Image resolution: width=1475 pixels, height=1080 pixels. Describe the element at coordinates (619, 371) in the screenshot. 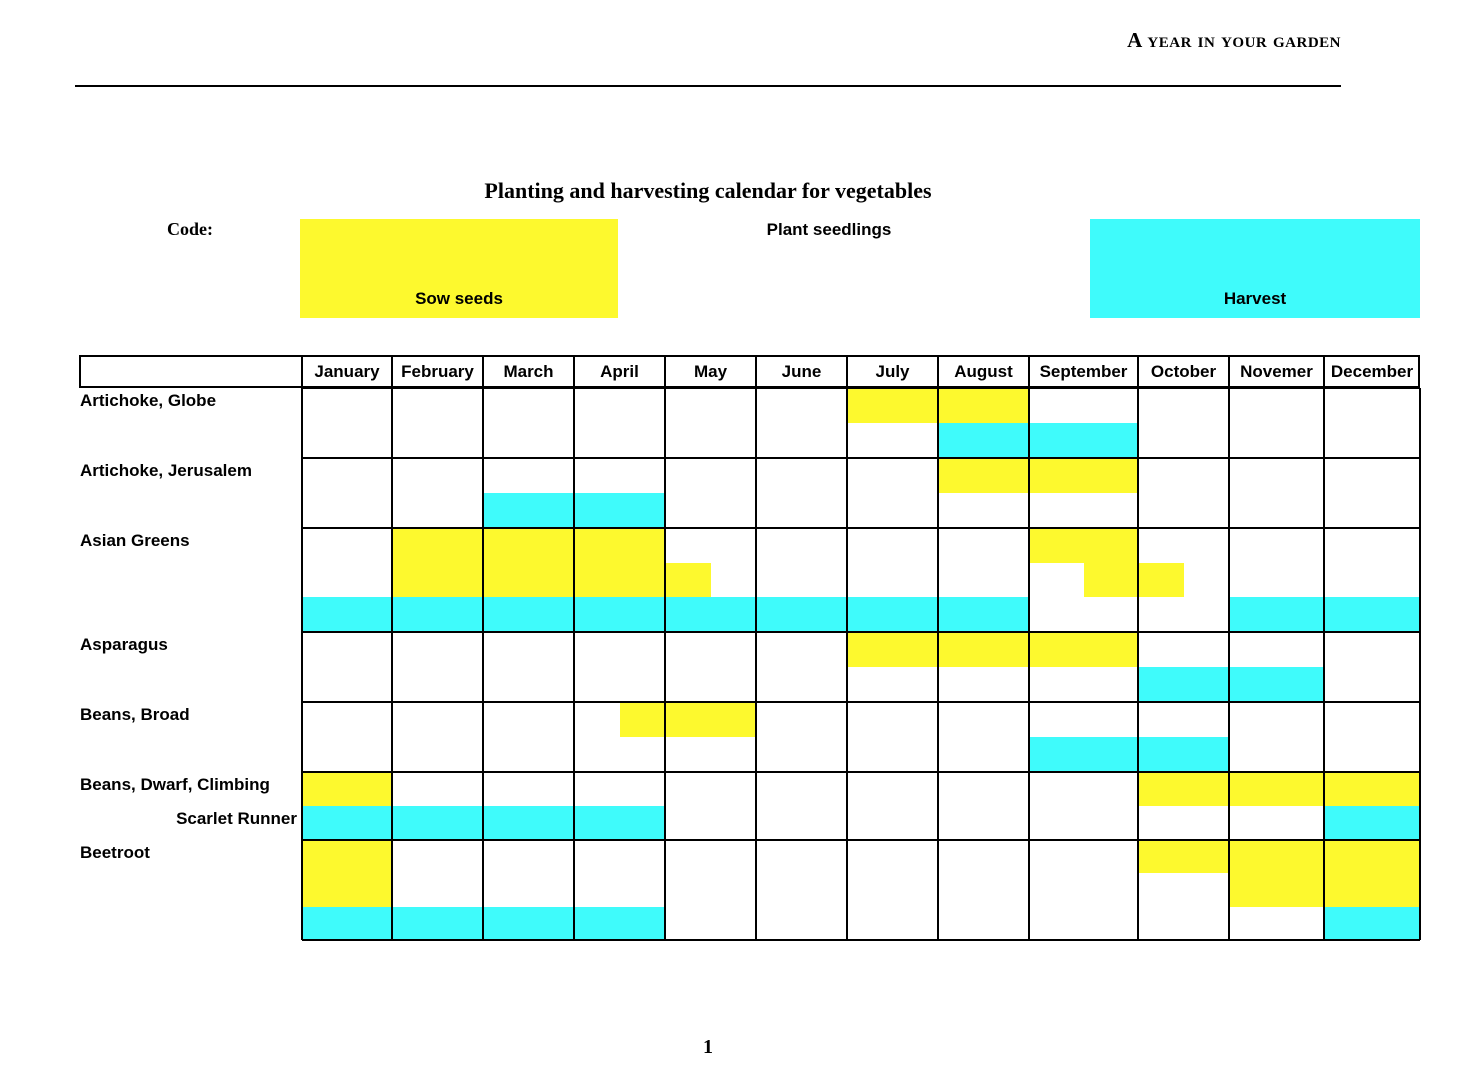

I see `month-header: April` at that location.